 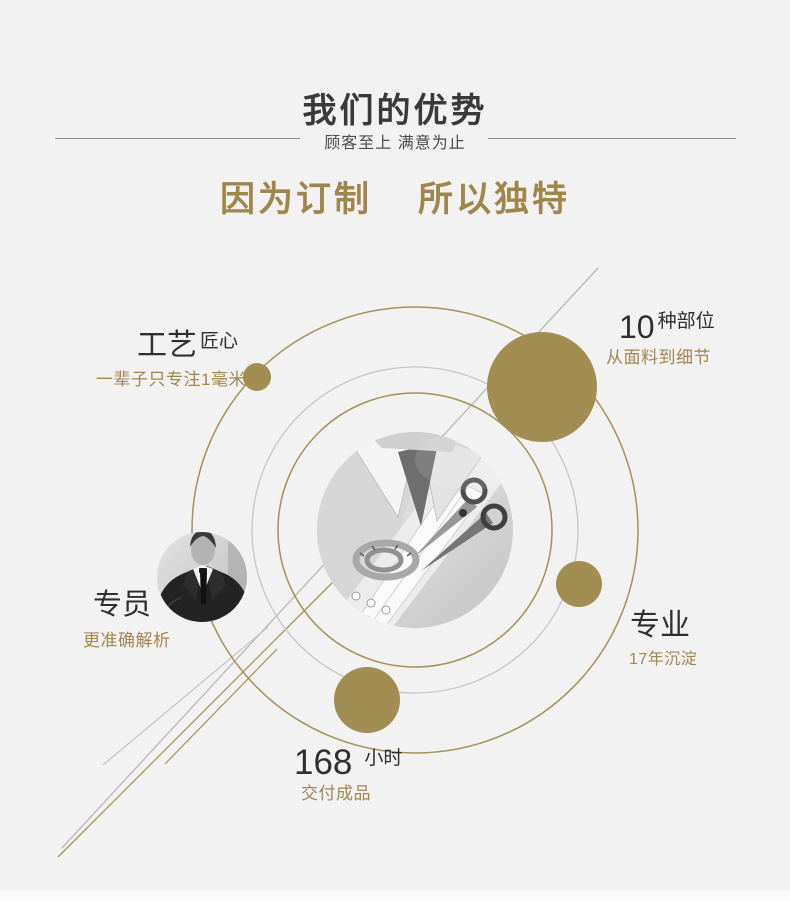 I want to click on page-subtitle: 顾客至上 满意为止, so click(x=395, y=143).